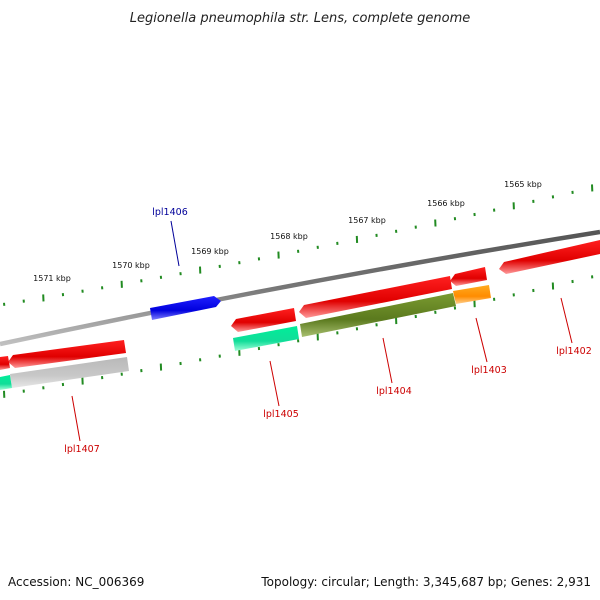  What do you see at coordinates (6, 382) in the screenshot?
I see `cog-band-left` at bounding box center [6, 382].